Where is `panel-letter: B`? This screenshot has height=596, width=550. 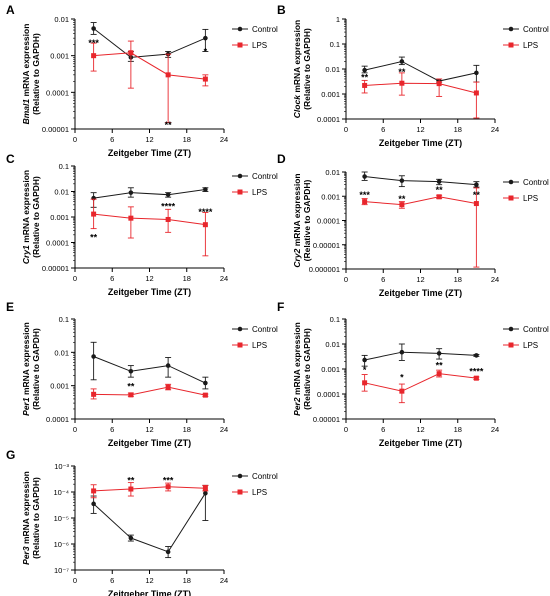
panel-letter: B is located at coordinates (281, 10).